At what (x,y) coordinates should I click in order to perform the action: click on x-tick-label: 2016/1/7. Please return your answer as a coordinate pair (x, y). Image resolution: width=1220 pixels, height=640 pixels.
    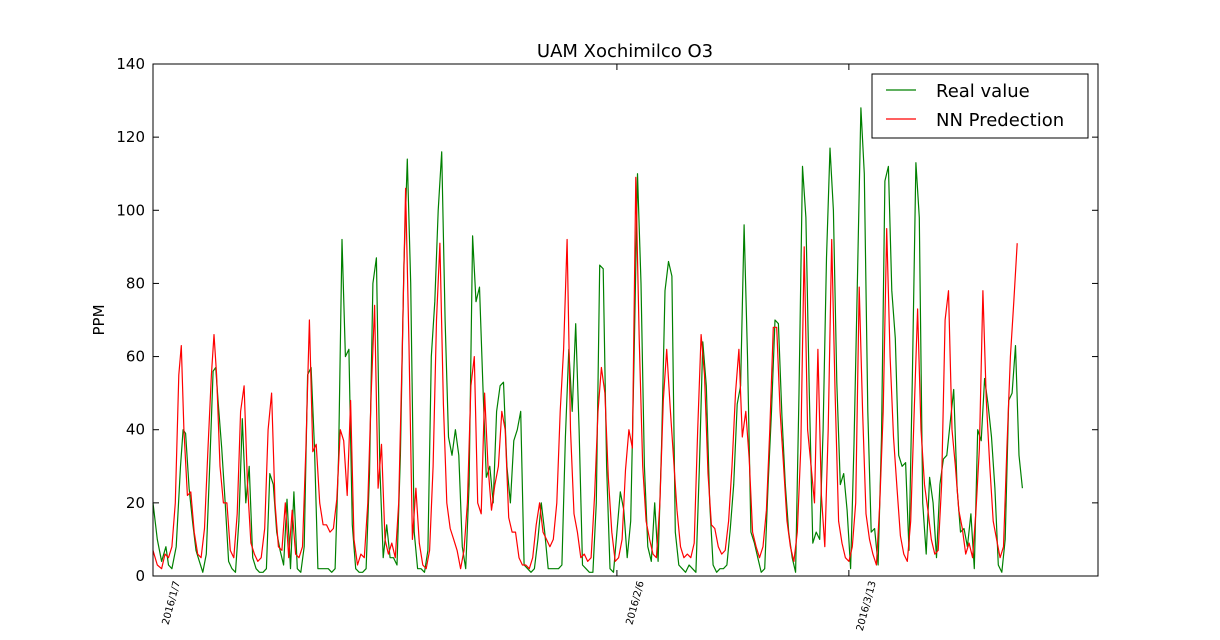
    Looking at the image, I should click on (172, 603).